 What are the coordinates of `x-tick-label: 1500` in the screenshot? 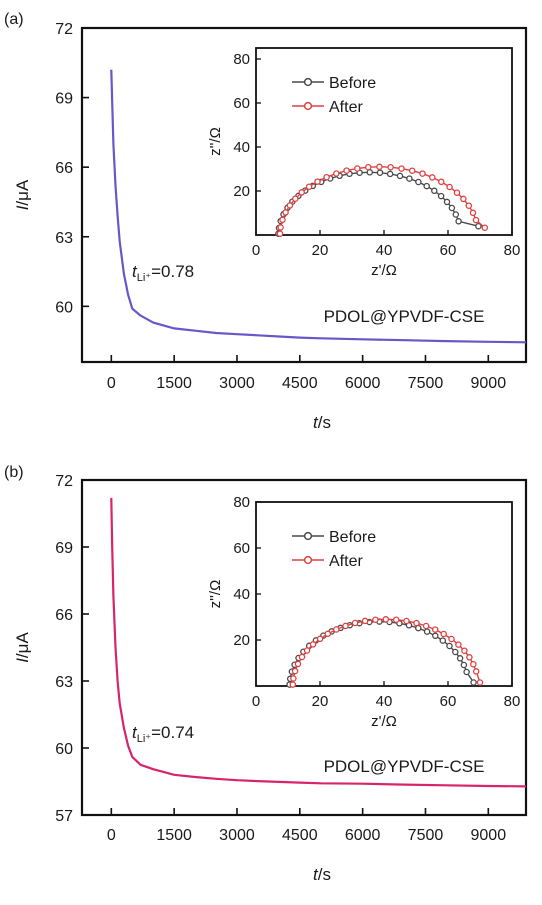 It's located at (174, 835).